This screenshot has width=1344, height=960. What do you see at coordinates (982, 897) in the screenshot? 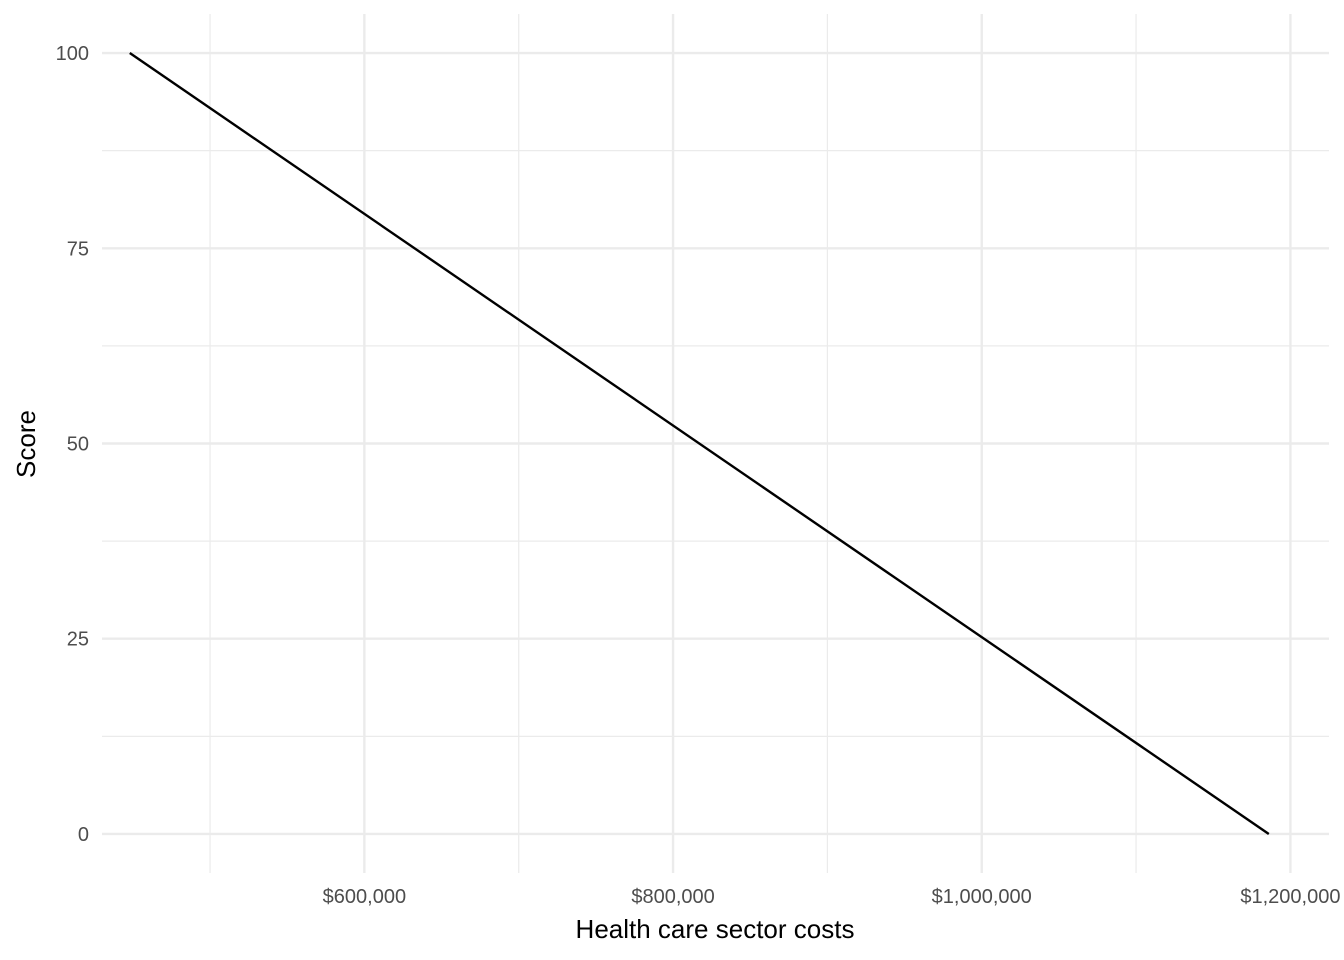
I see `x-tick-label: $1,000,000` at bounding box center [982, 897].